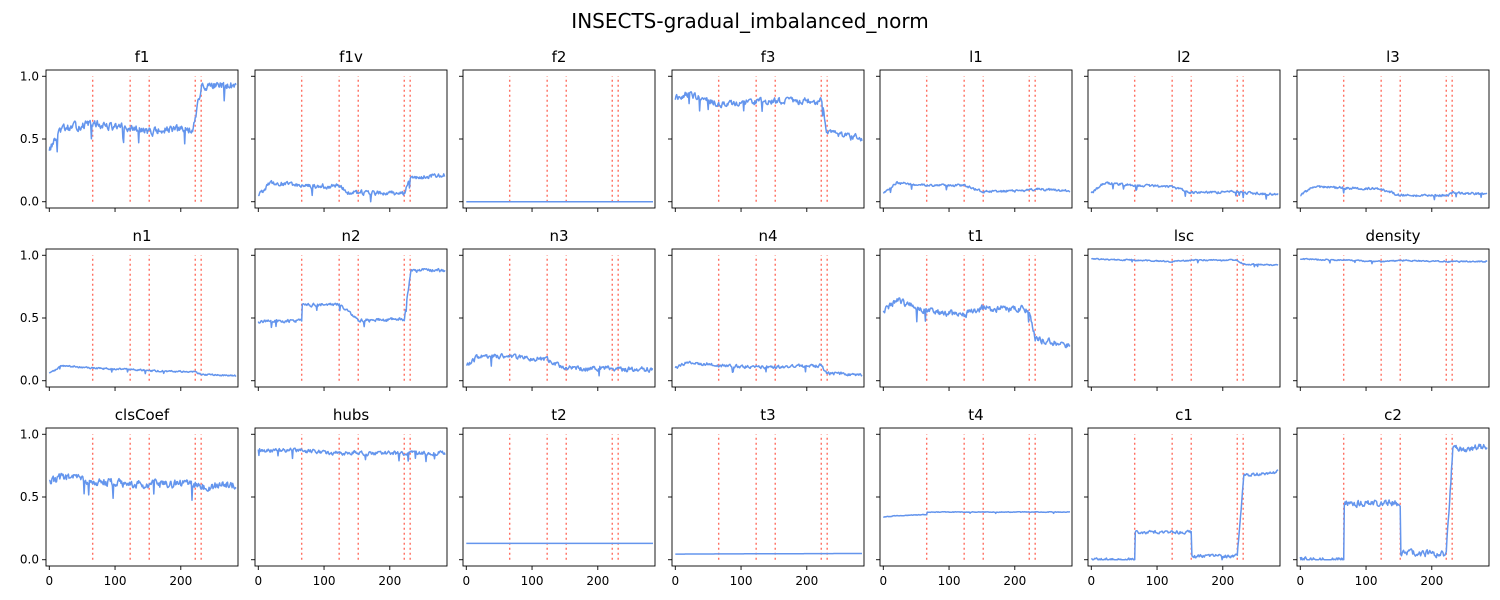 Image resolution: width=1500 pixels, height=600 pixels. Describe the element at coordinates (767, 236) in the screenshot. I see `subplot-title: n4` at that location.